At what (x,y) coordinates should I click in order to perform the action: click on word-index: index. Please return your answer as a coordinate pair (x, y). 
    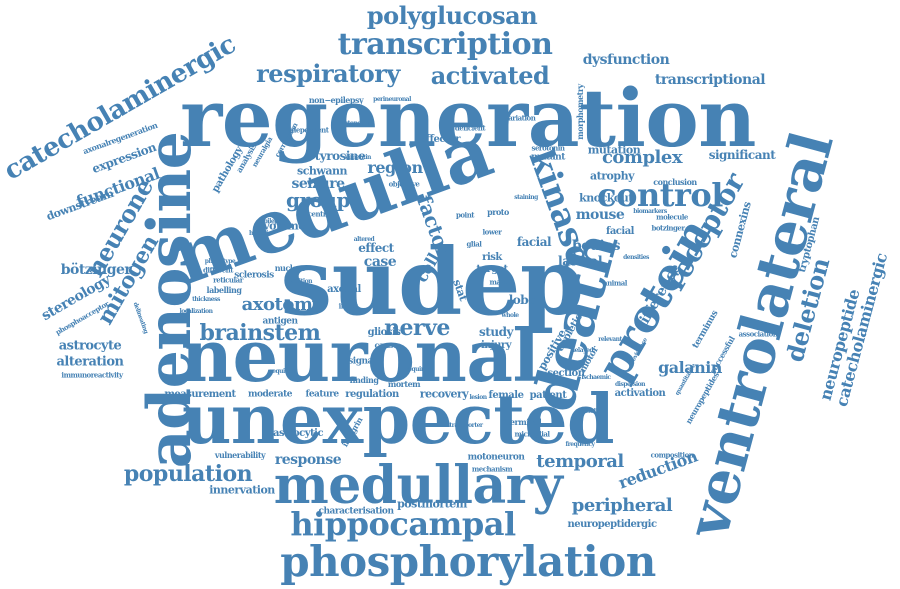
    Looking at the image, I should click on (348, 306).